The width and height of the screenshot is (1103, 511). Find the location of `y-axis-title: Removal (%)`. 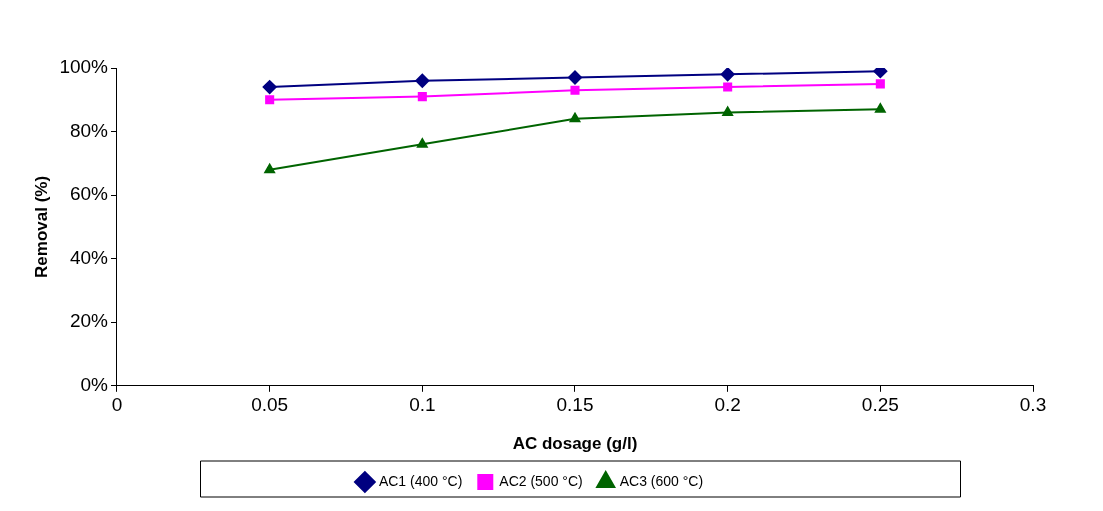

y-axis-title: Removal (%) is located at coordinates (41, 226).